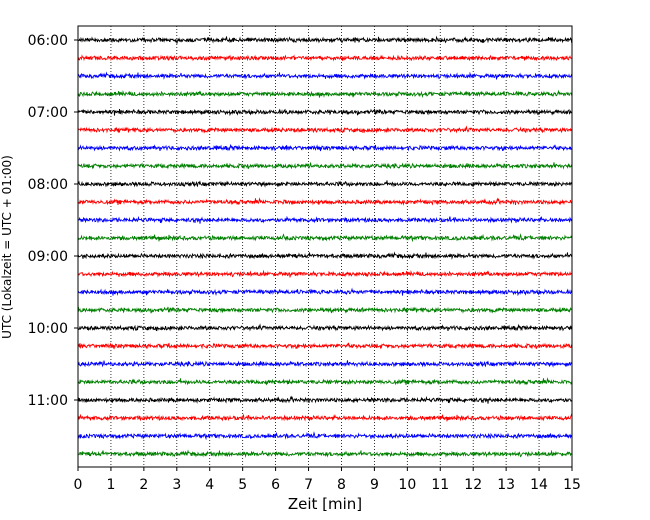  What do you see at coordinates (308, 485) in the screenshot?
I see `x-tick-label: 7` at bounding box center [308, 485].